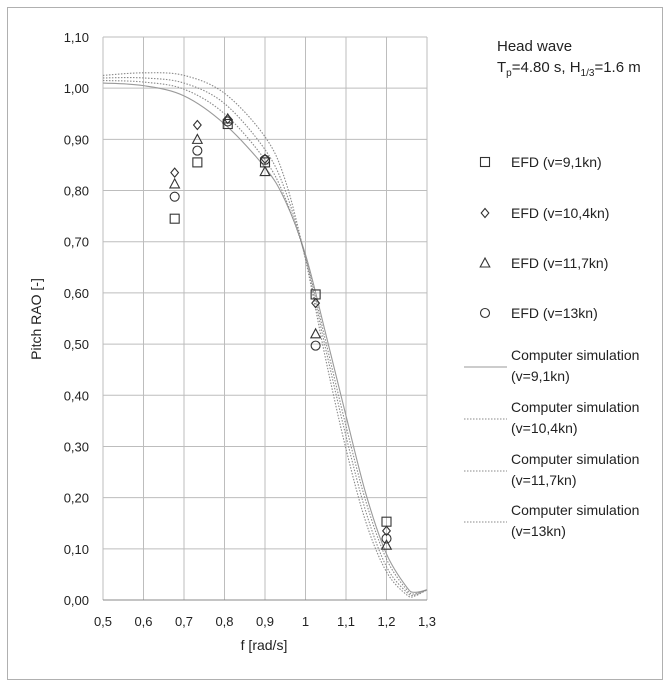 The height and width of the screenshot is (691, 670). What do you see at coordinates (534, 46) in the screenshot?
I see `annotation-head-wave: Head wave` at bounding box center [534, 46].